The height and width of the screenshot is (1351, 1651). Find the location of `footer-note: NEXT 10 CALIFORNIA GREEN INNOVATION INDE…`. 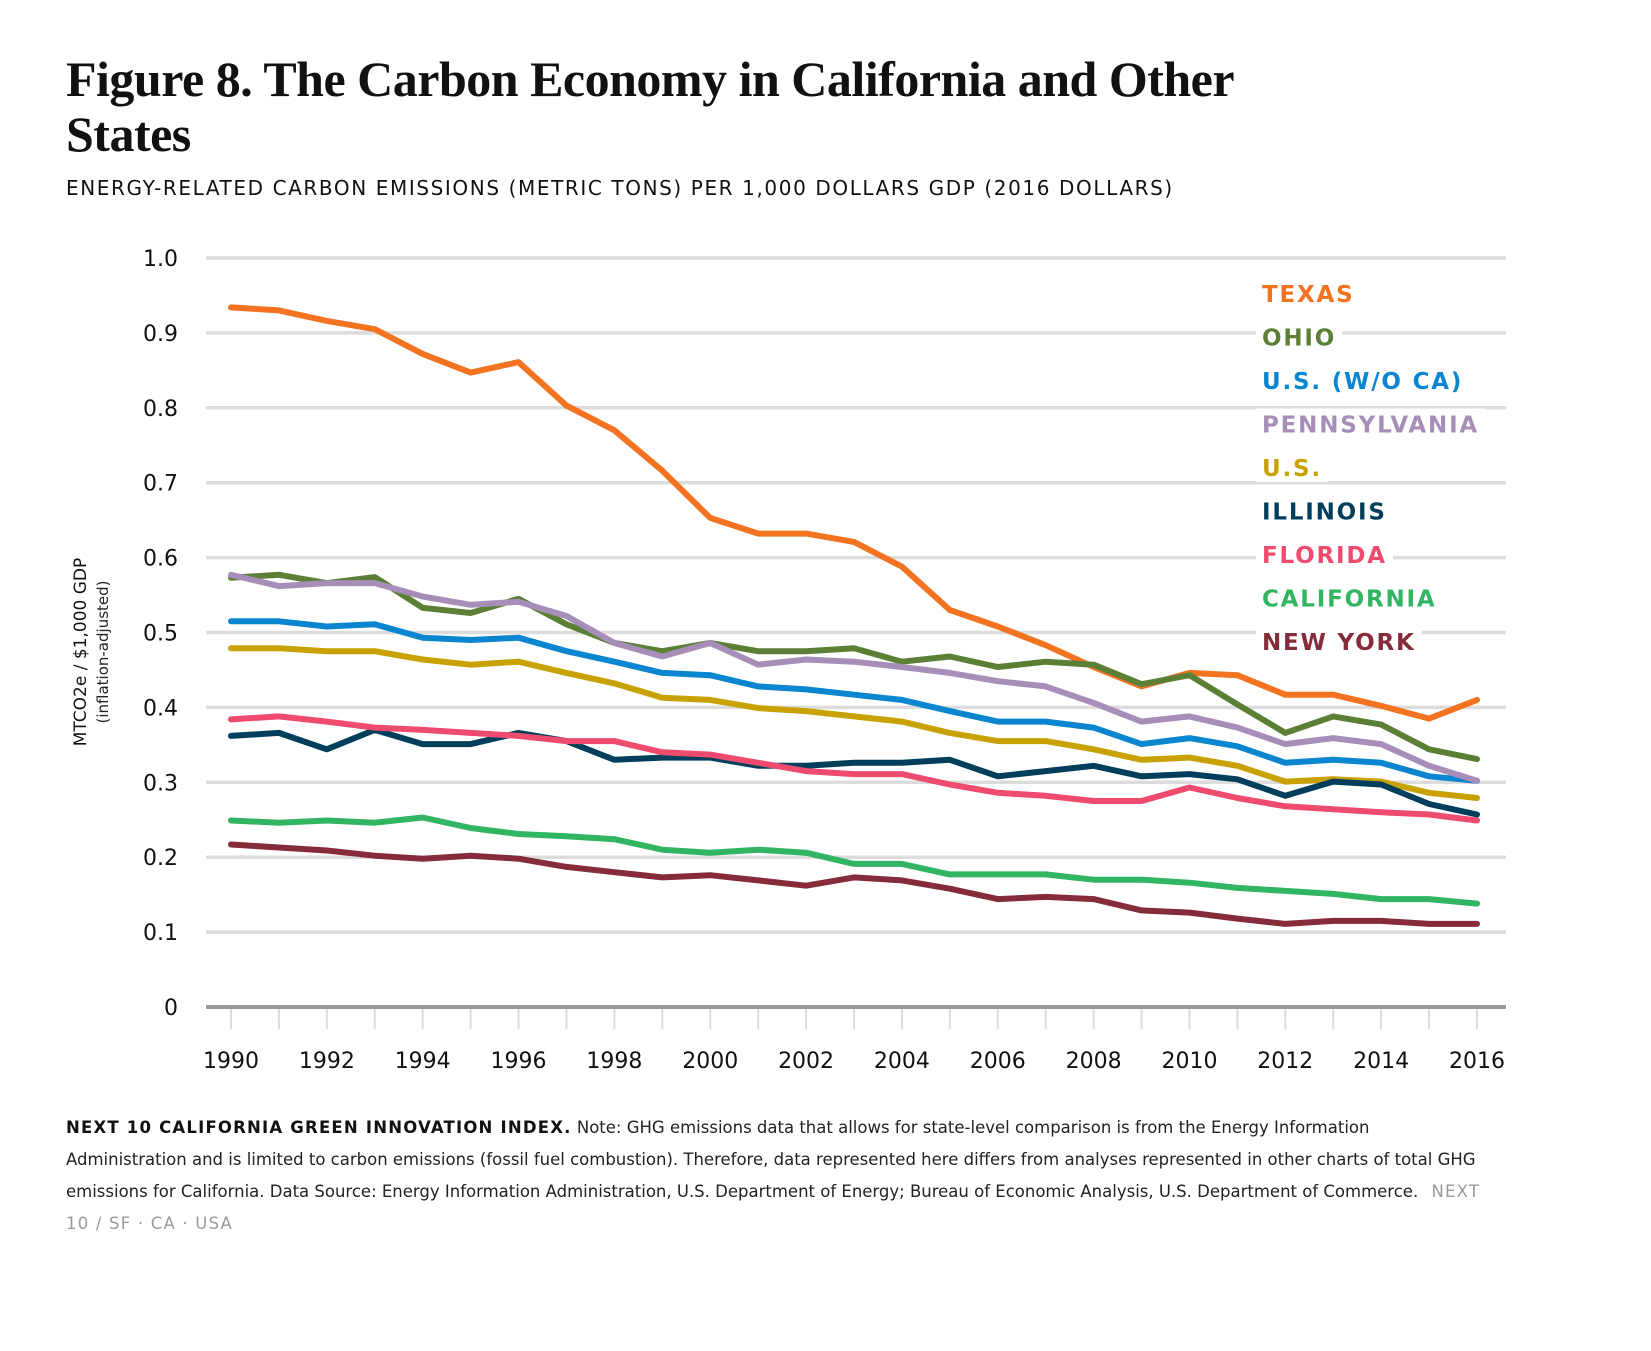

footer-note: NEXT 10 CALIFORNIA GREEN INNOVATION INDE… is located at coordinates (776, 1176).